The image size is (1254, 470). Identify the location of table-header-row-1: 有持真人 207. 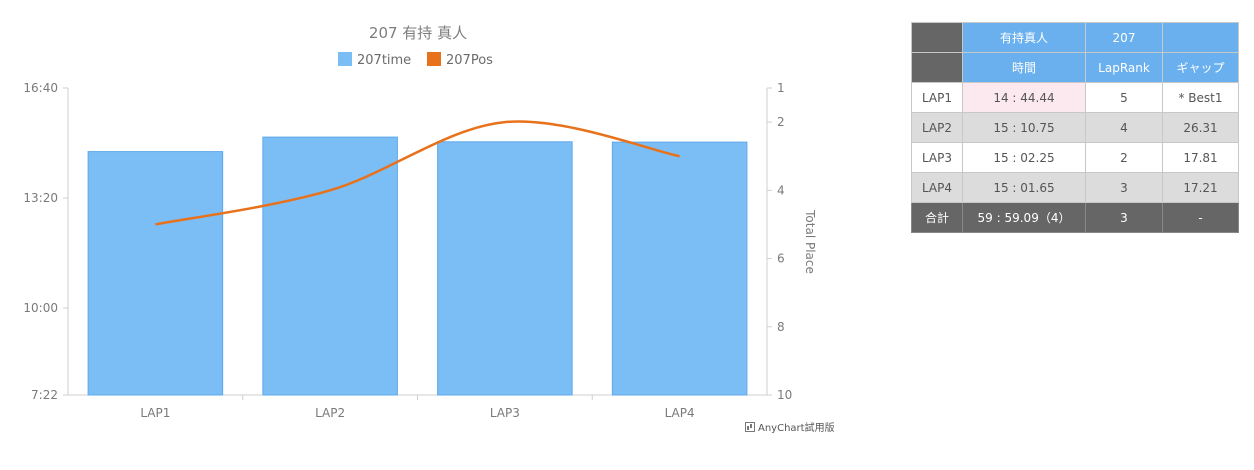
(1075, 37).